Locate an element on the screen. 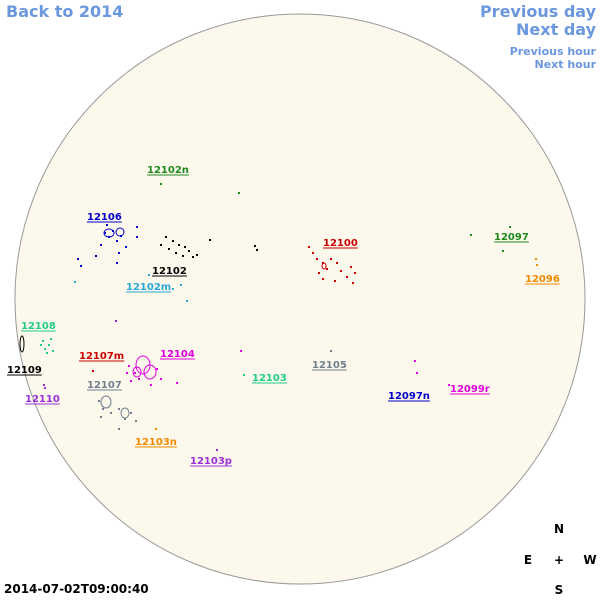 The width and height of the screenshot is (600, 600). region-label-12102m: 12102m is located at coordinates (149, 287).